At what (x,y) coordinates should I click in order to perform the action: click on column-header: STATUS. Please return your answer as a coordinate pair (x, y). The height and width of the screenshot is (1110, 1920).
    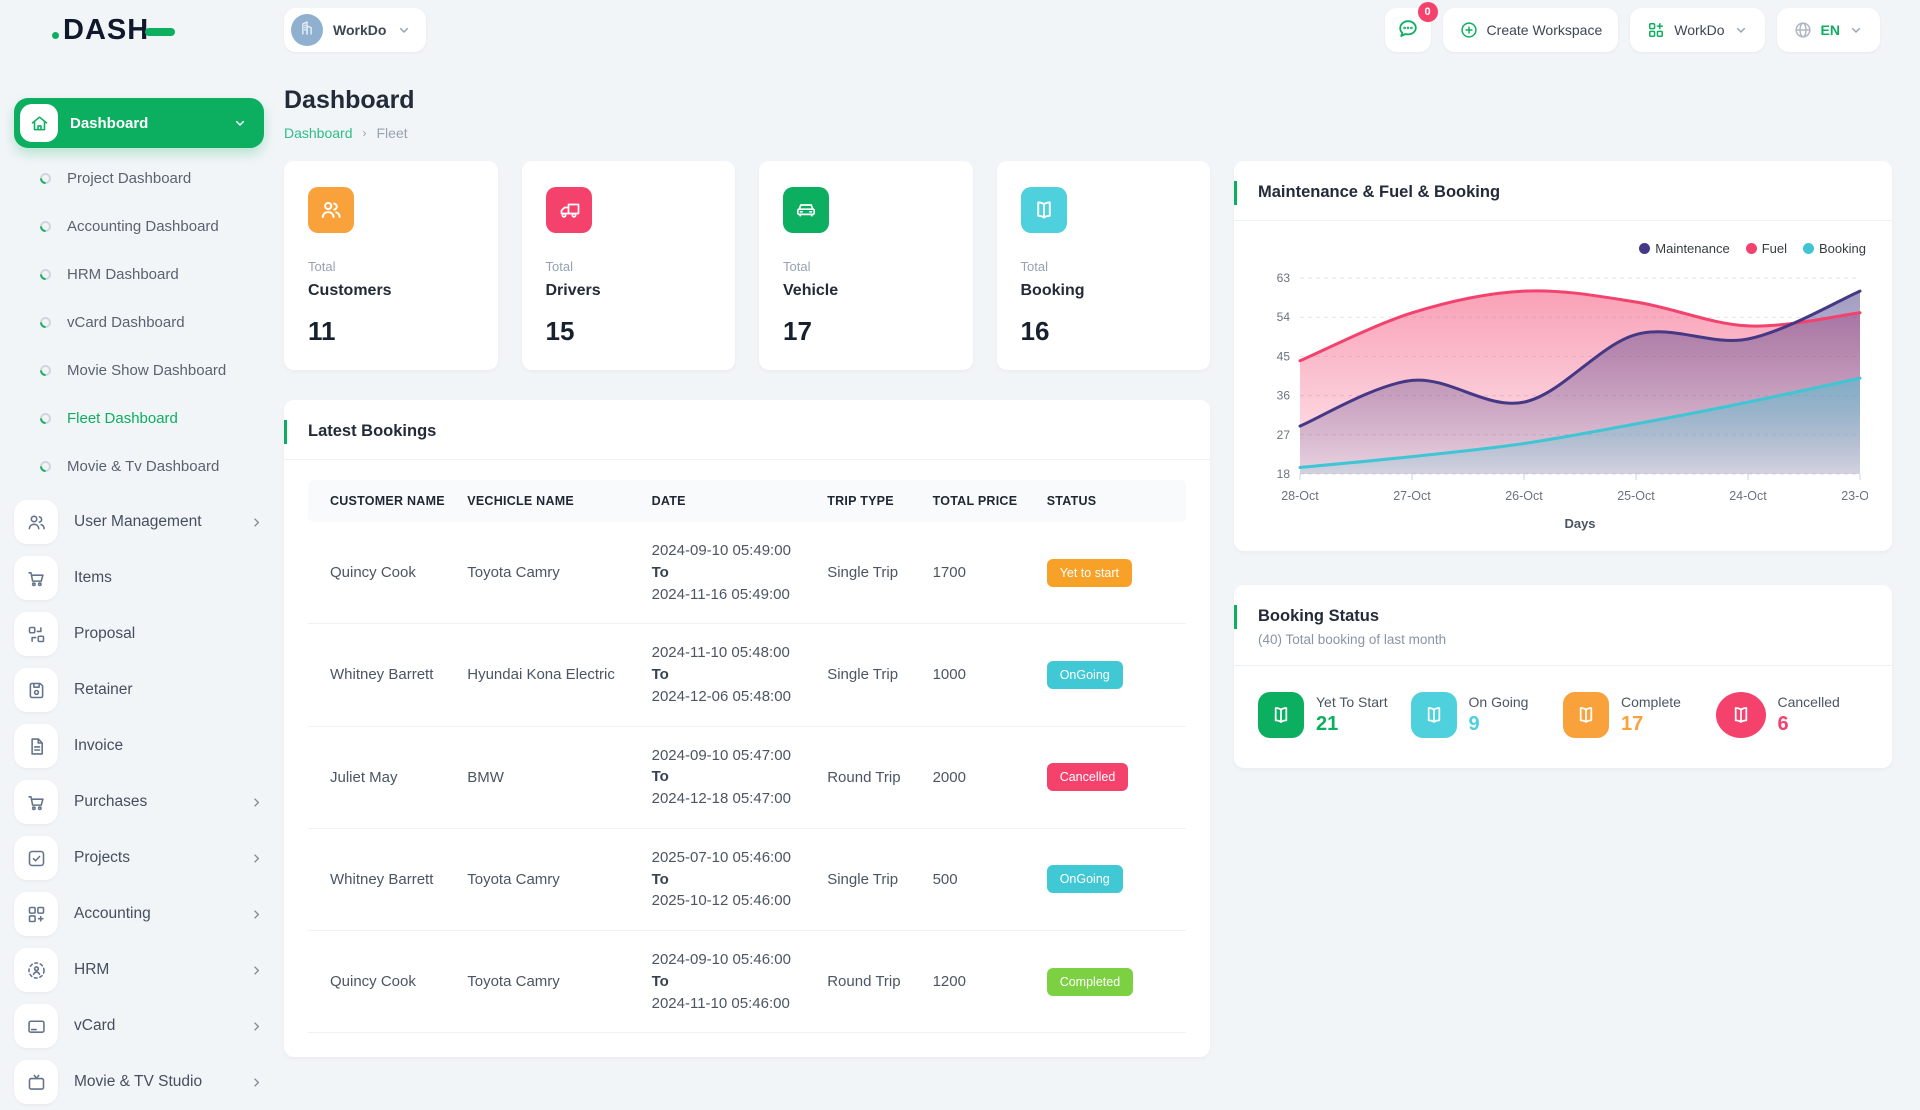
    Looking at the image, I should click on (1071, 501).